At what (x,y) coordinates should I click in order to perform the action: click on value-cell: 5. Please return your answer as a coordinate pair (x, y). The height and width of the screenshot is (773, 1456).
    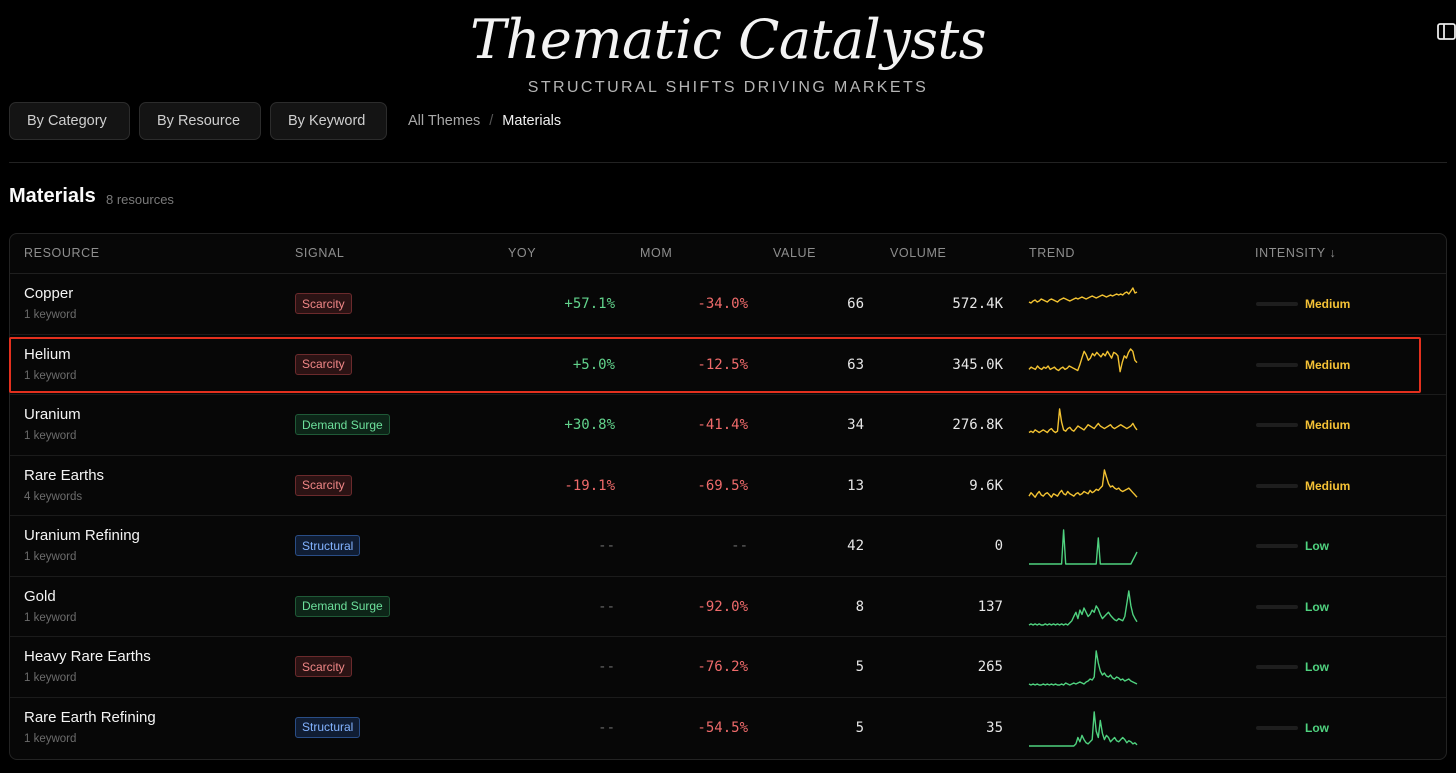
    Looking at the image, I should click on (859, 667).